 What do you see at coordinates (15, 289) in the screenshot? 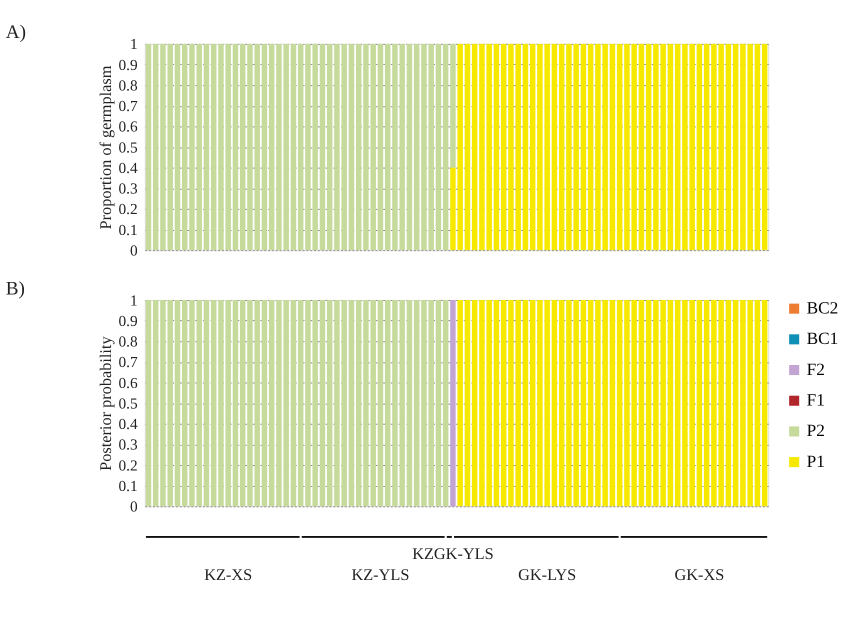
I see `chart-title: B)` at bounding box center [15, 289].